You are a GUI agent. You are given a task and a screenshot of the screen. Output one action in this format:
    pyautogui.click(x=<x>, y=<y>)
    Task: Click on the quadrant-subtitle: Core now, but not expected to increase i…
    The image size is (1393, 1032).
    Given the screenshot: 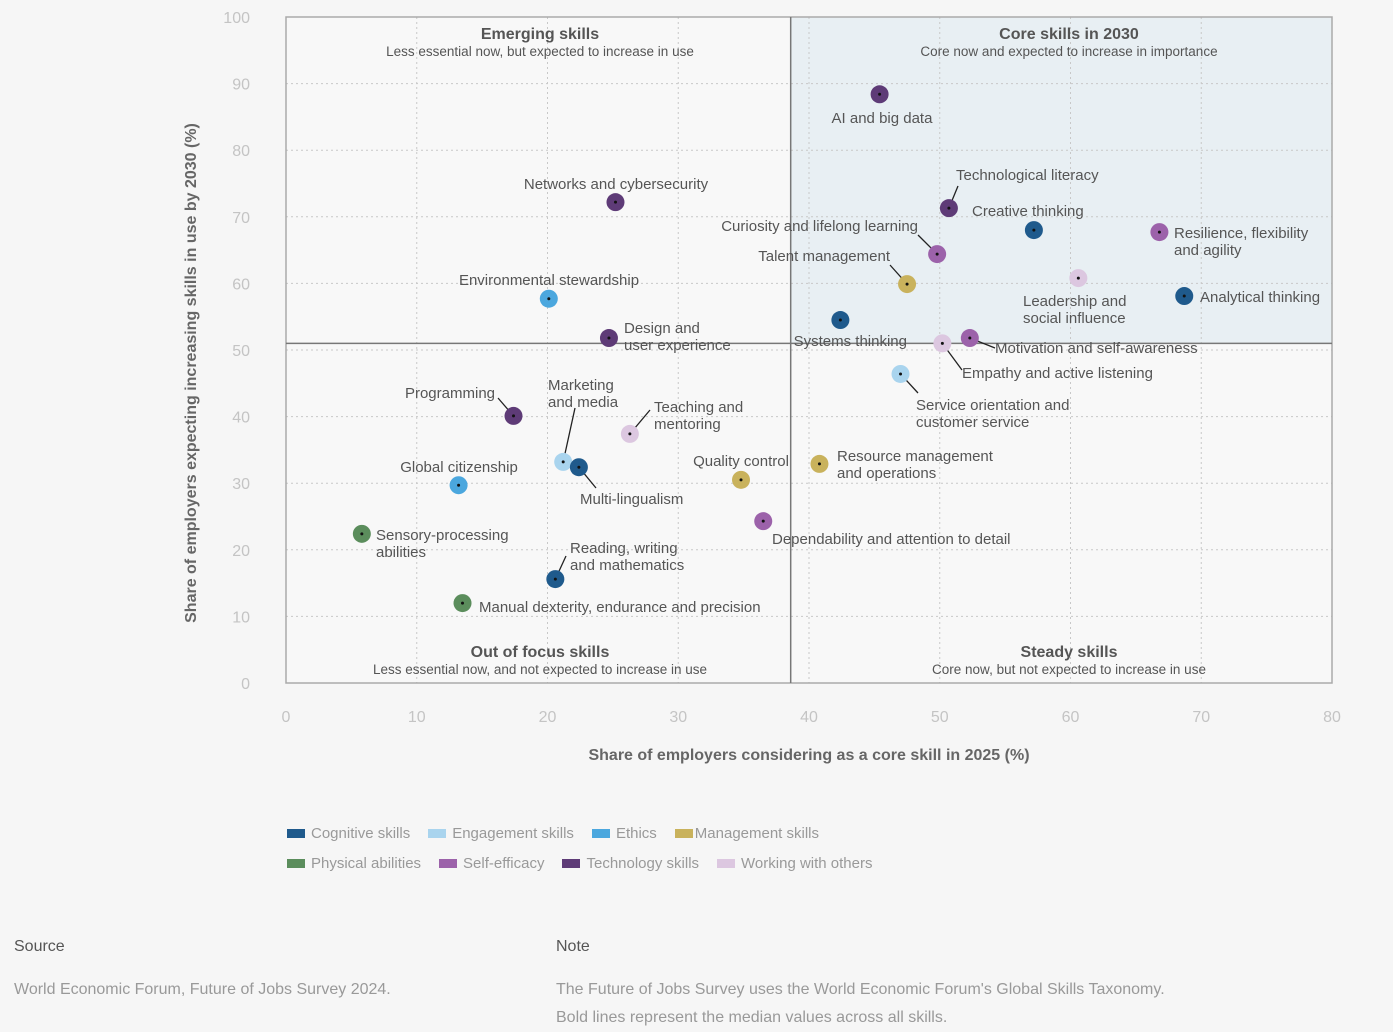 What is the action you would take?
    pyautogui.click(x=1069, y=669)
    